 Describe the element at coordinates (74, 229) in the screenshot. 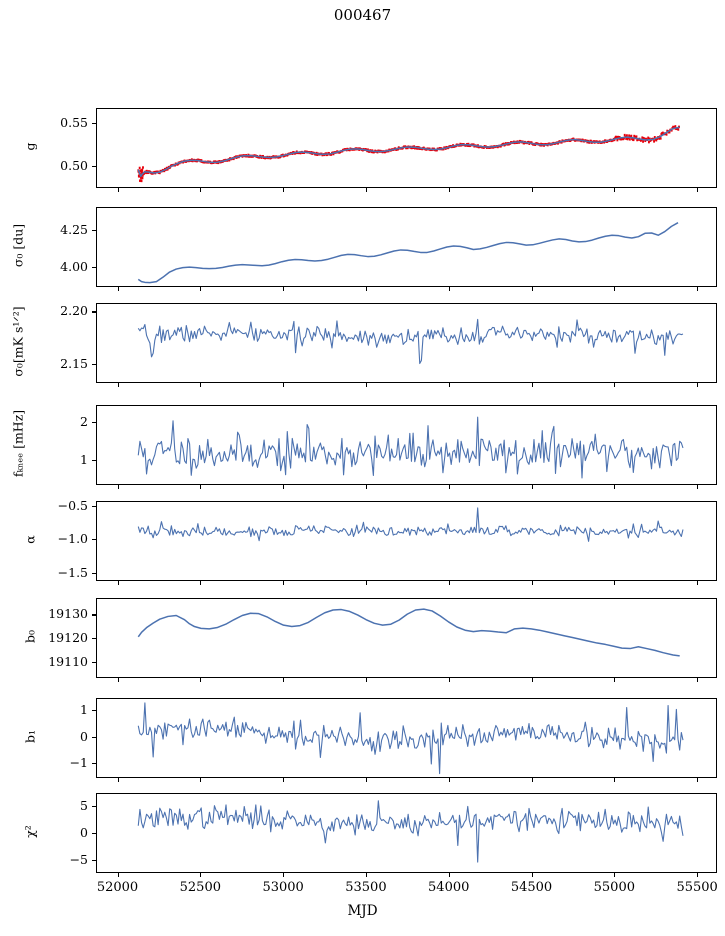

I see `ytick-label-sigma0_du-1: 4.25` at that location.